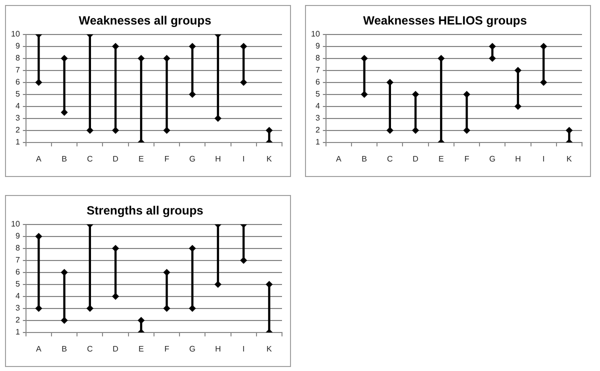  What do you see at coordinates (145, 211) in the screenshot?
I see `chart-title: Strengths all groups` at bounding box center [145, 211].